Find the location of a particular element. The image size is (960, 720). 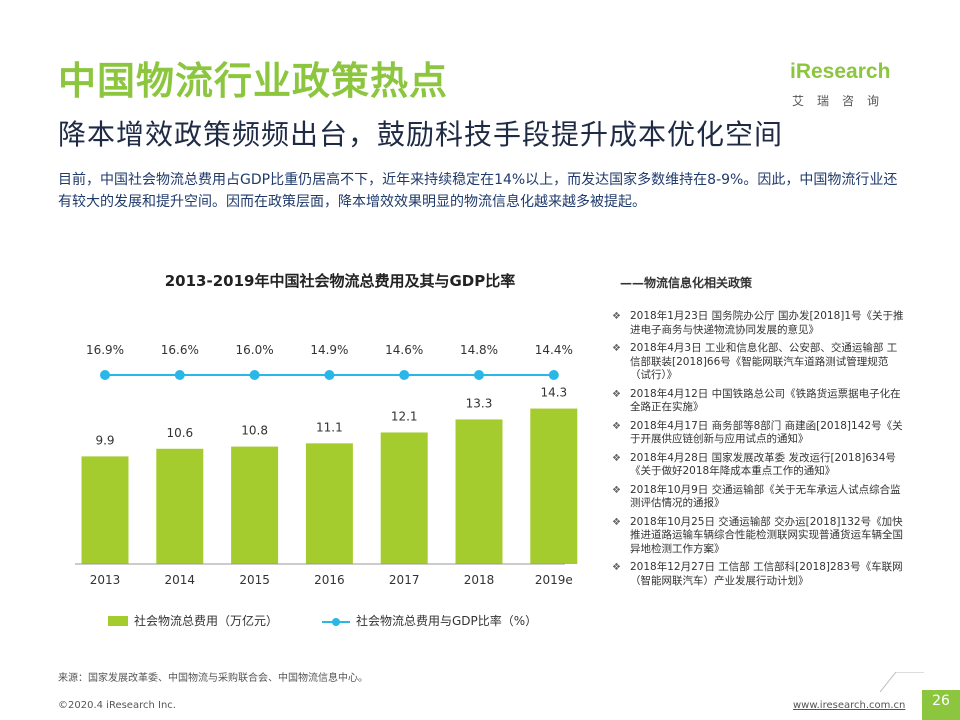

x-tick-label: 2017 is located at coordinates (404, 580).